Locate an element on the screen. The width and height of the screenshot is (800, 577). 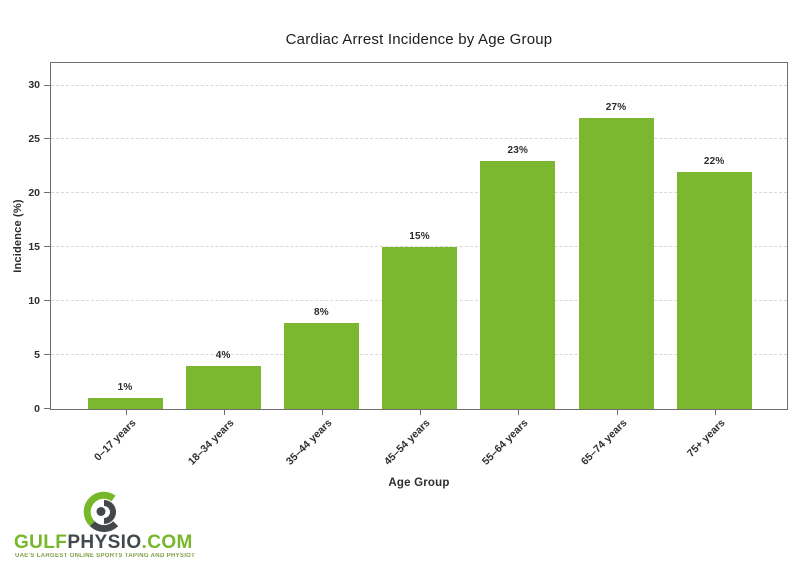
bar-value-label: 22% is located at coordinates (714, 161).